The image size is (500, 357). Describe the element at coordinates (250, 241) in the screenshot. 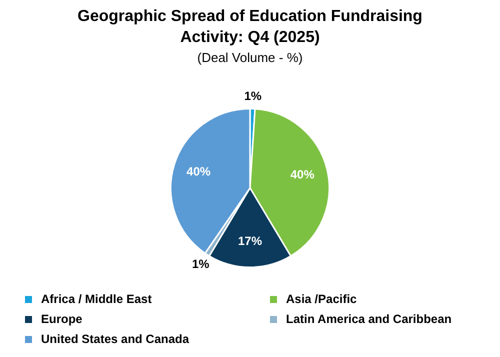

I see `data-label: 17%` at that location.